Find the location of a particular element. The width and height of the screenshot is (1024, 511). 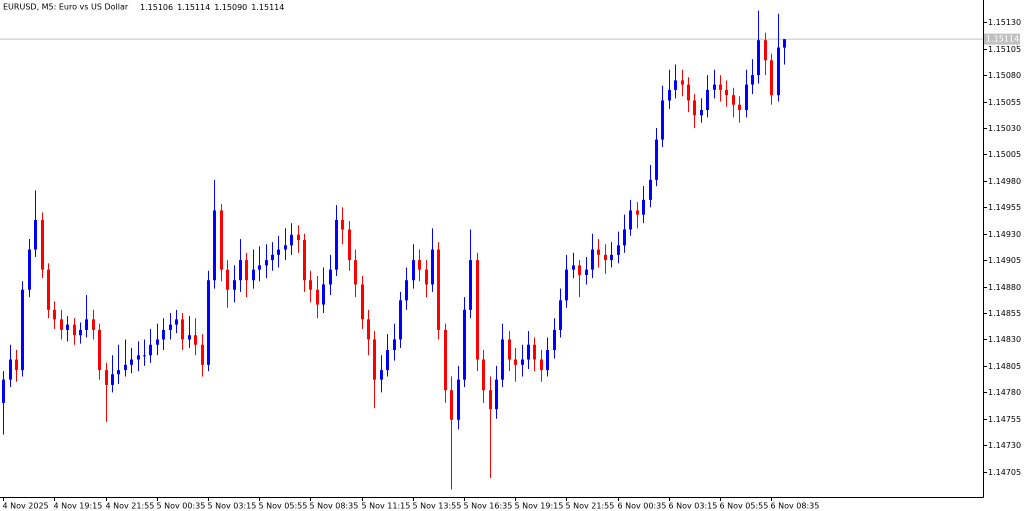

header-ohlc: 1.15106 1.15114 1.15090 1.15114 is located at coordinates (212, 7).